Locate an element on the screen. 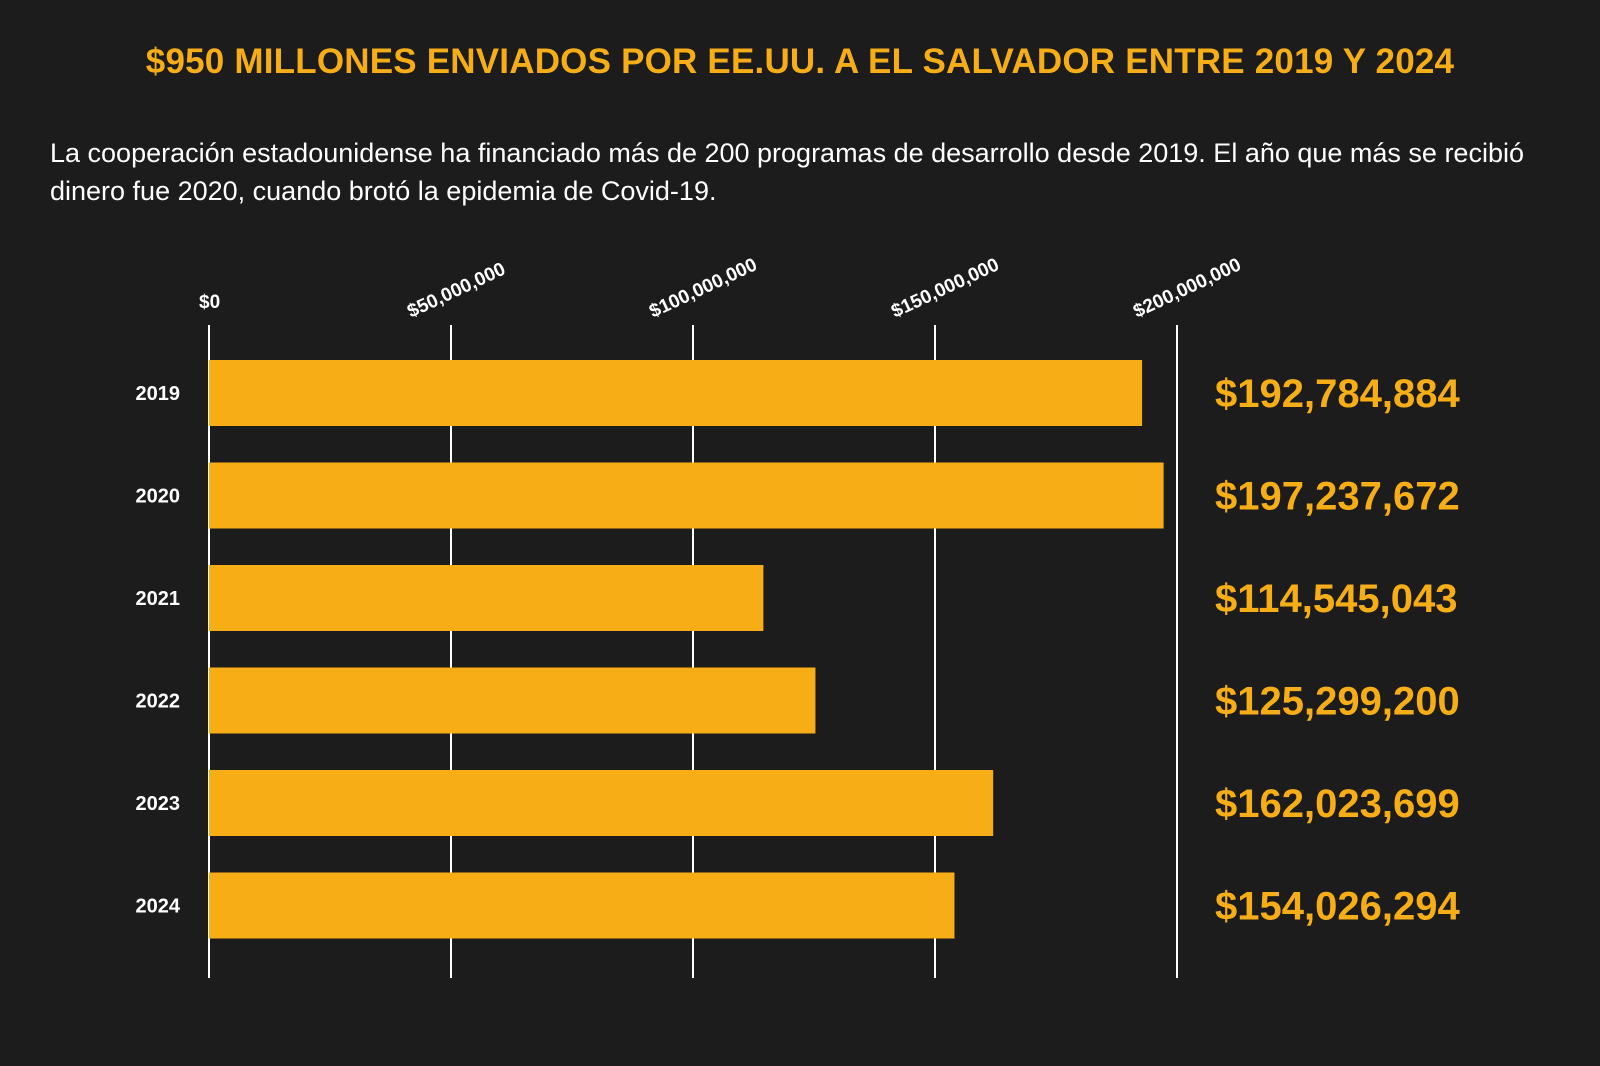 The width and height of the screenshot is (1600, 1066). value-label-2019: $192,784,884 is located at coordinates (1337, 394).